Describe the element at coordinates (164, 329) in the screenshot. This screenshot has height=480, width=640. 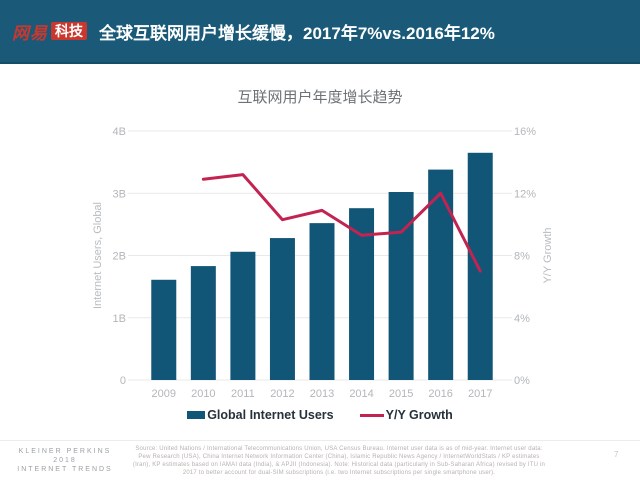
I see `bar-2009` at that location.